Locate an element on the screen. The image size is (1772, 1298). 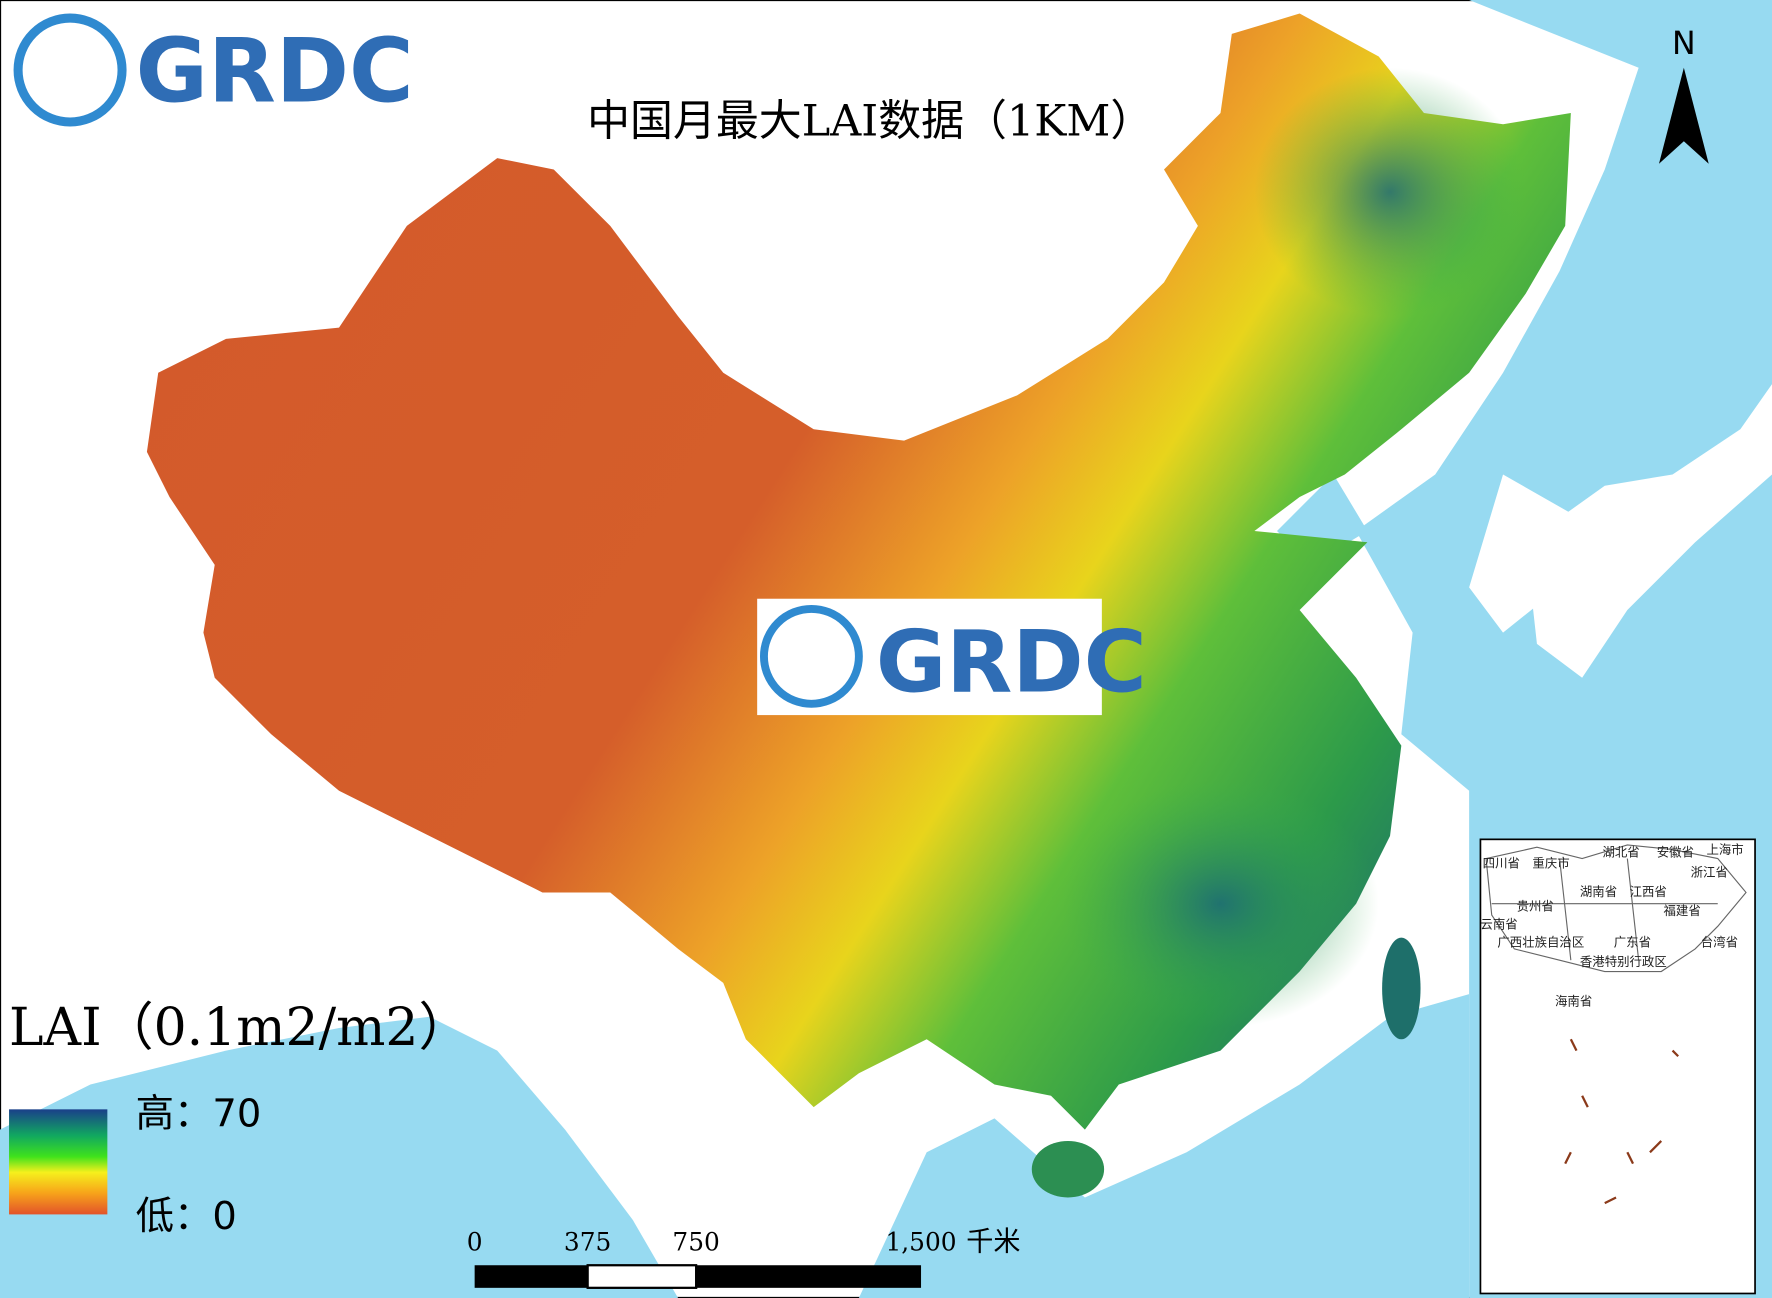
inset-label: 湖南省 is located at coordinates (1598, 891).